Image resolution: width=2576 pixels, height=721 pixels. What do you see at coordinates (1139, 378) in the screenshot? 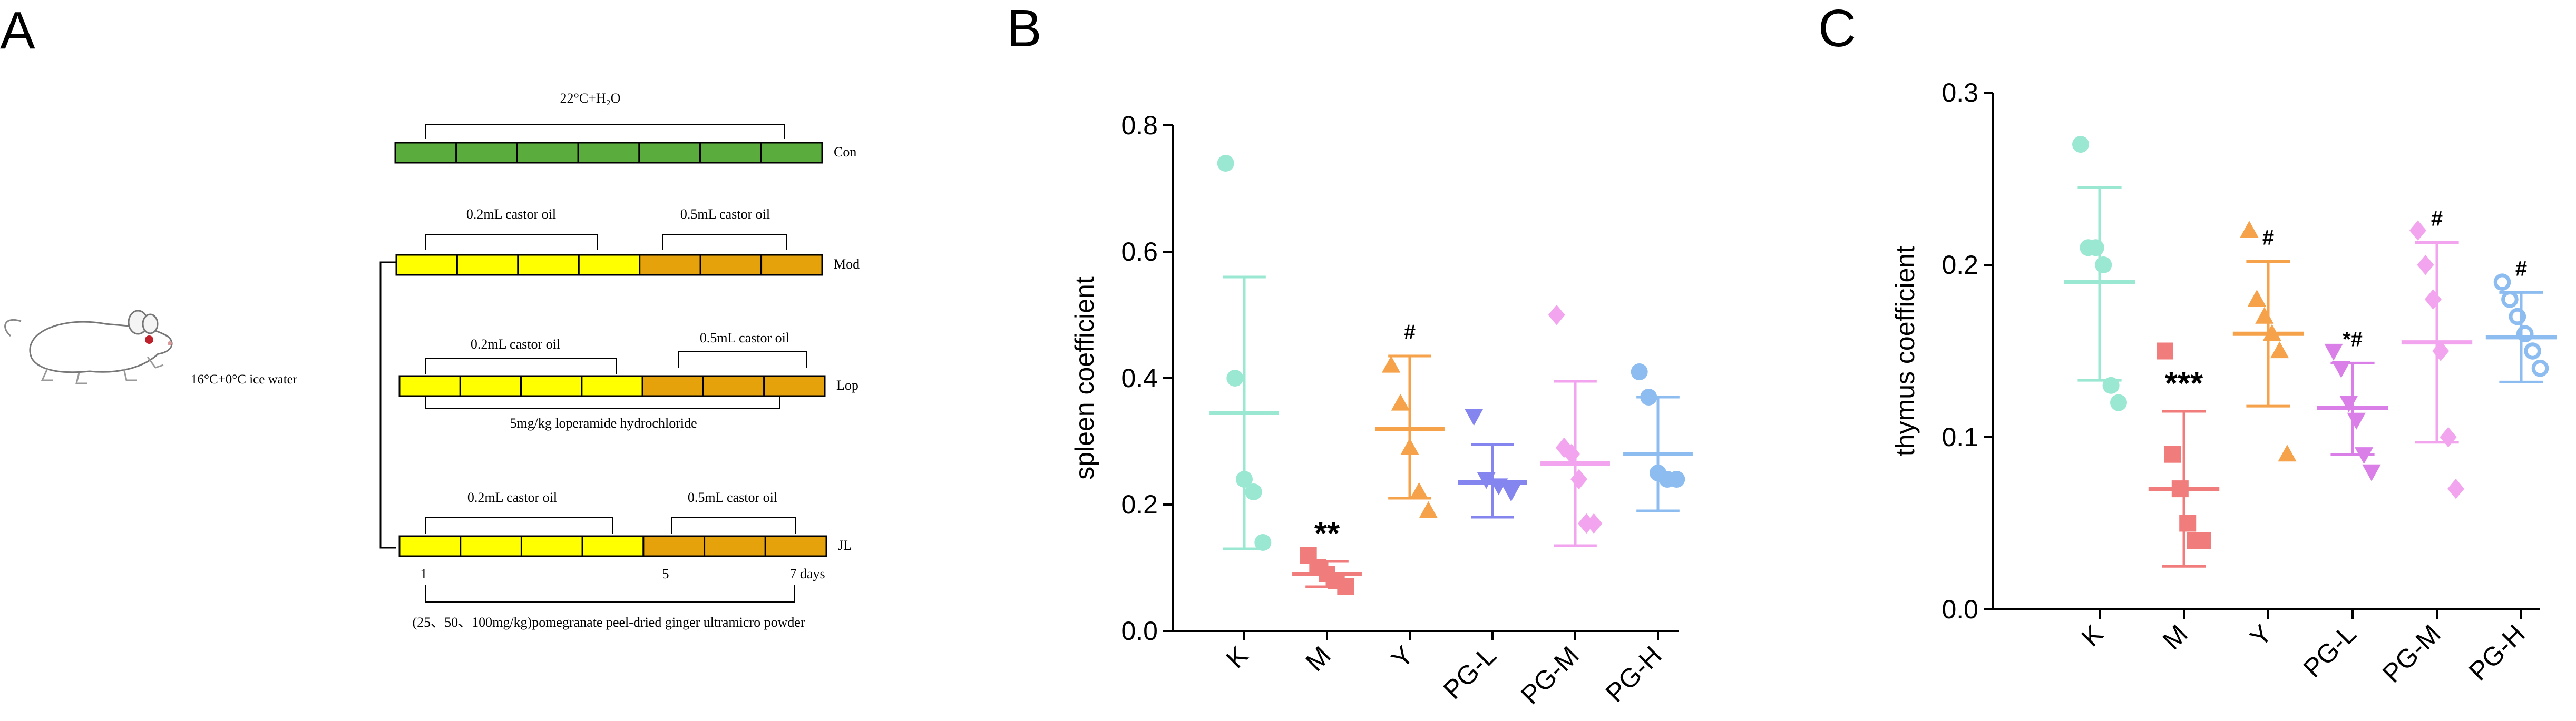
I see `y-tick-label: 0.4` at bounding box center [1139, 378].